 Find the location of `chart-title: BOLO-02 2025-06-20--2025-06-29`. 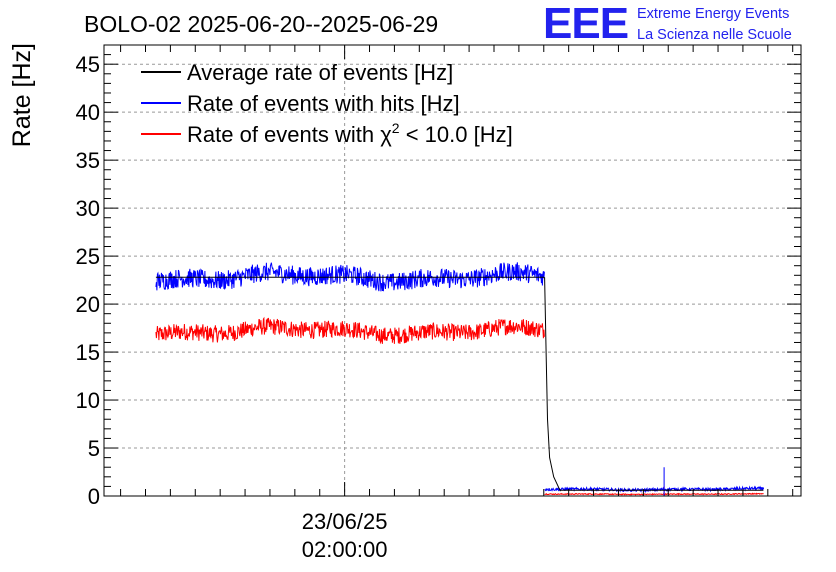

chart-title: BOLO-02 2025-06-20--2025-06-29 is located at coordinates (261, 24).